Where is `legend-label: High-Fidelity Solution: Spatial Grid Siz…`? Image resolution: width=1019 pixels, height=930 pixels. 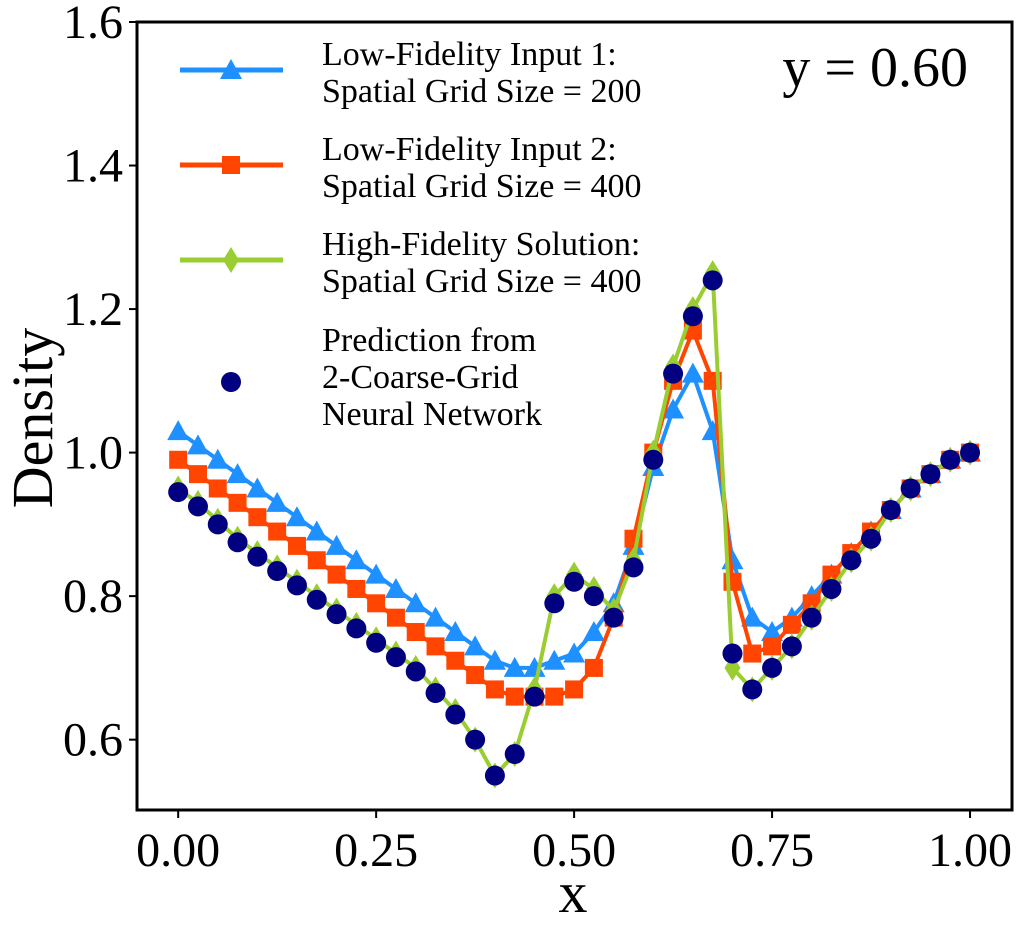
legend-label: High-Fidelity Solution: Spatial Grid Siz… is located at coordinates (482, 263).